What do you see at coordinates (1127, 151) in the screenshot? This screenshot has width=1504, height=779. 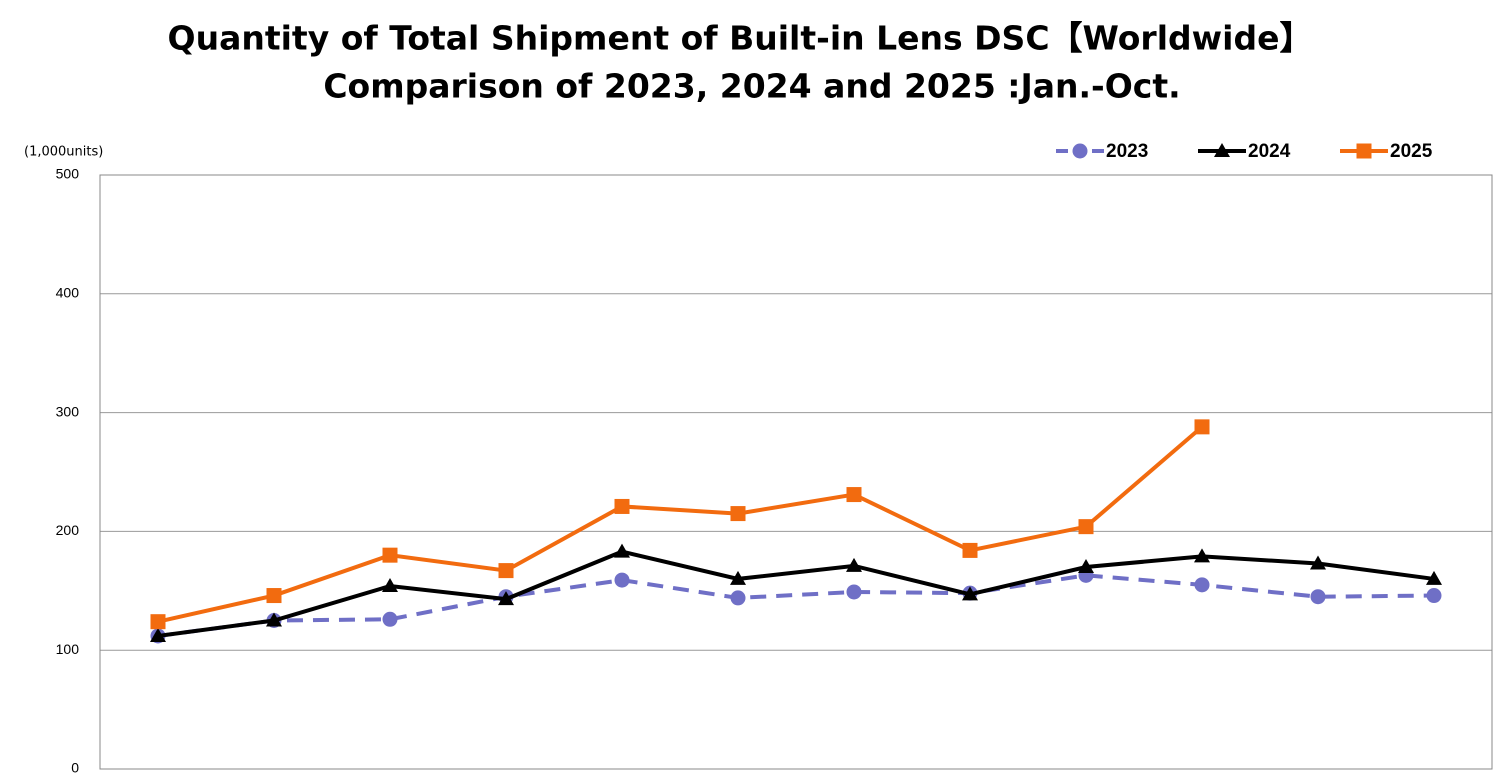 I see `legend-label: 2023` at bounding box center [1127, 151].